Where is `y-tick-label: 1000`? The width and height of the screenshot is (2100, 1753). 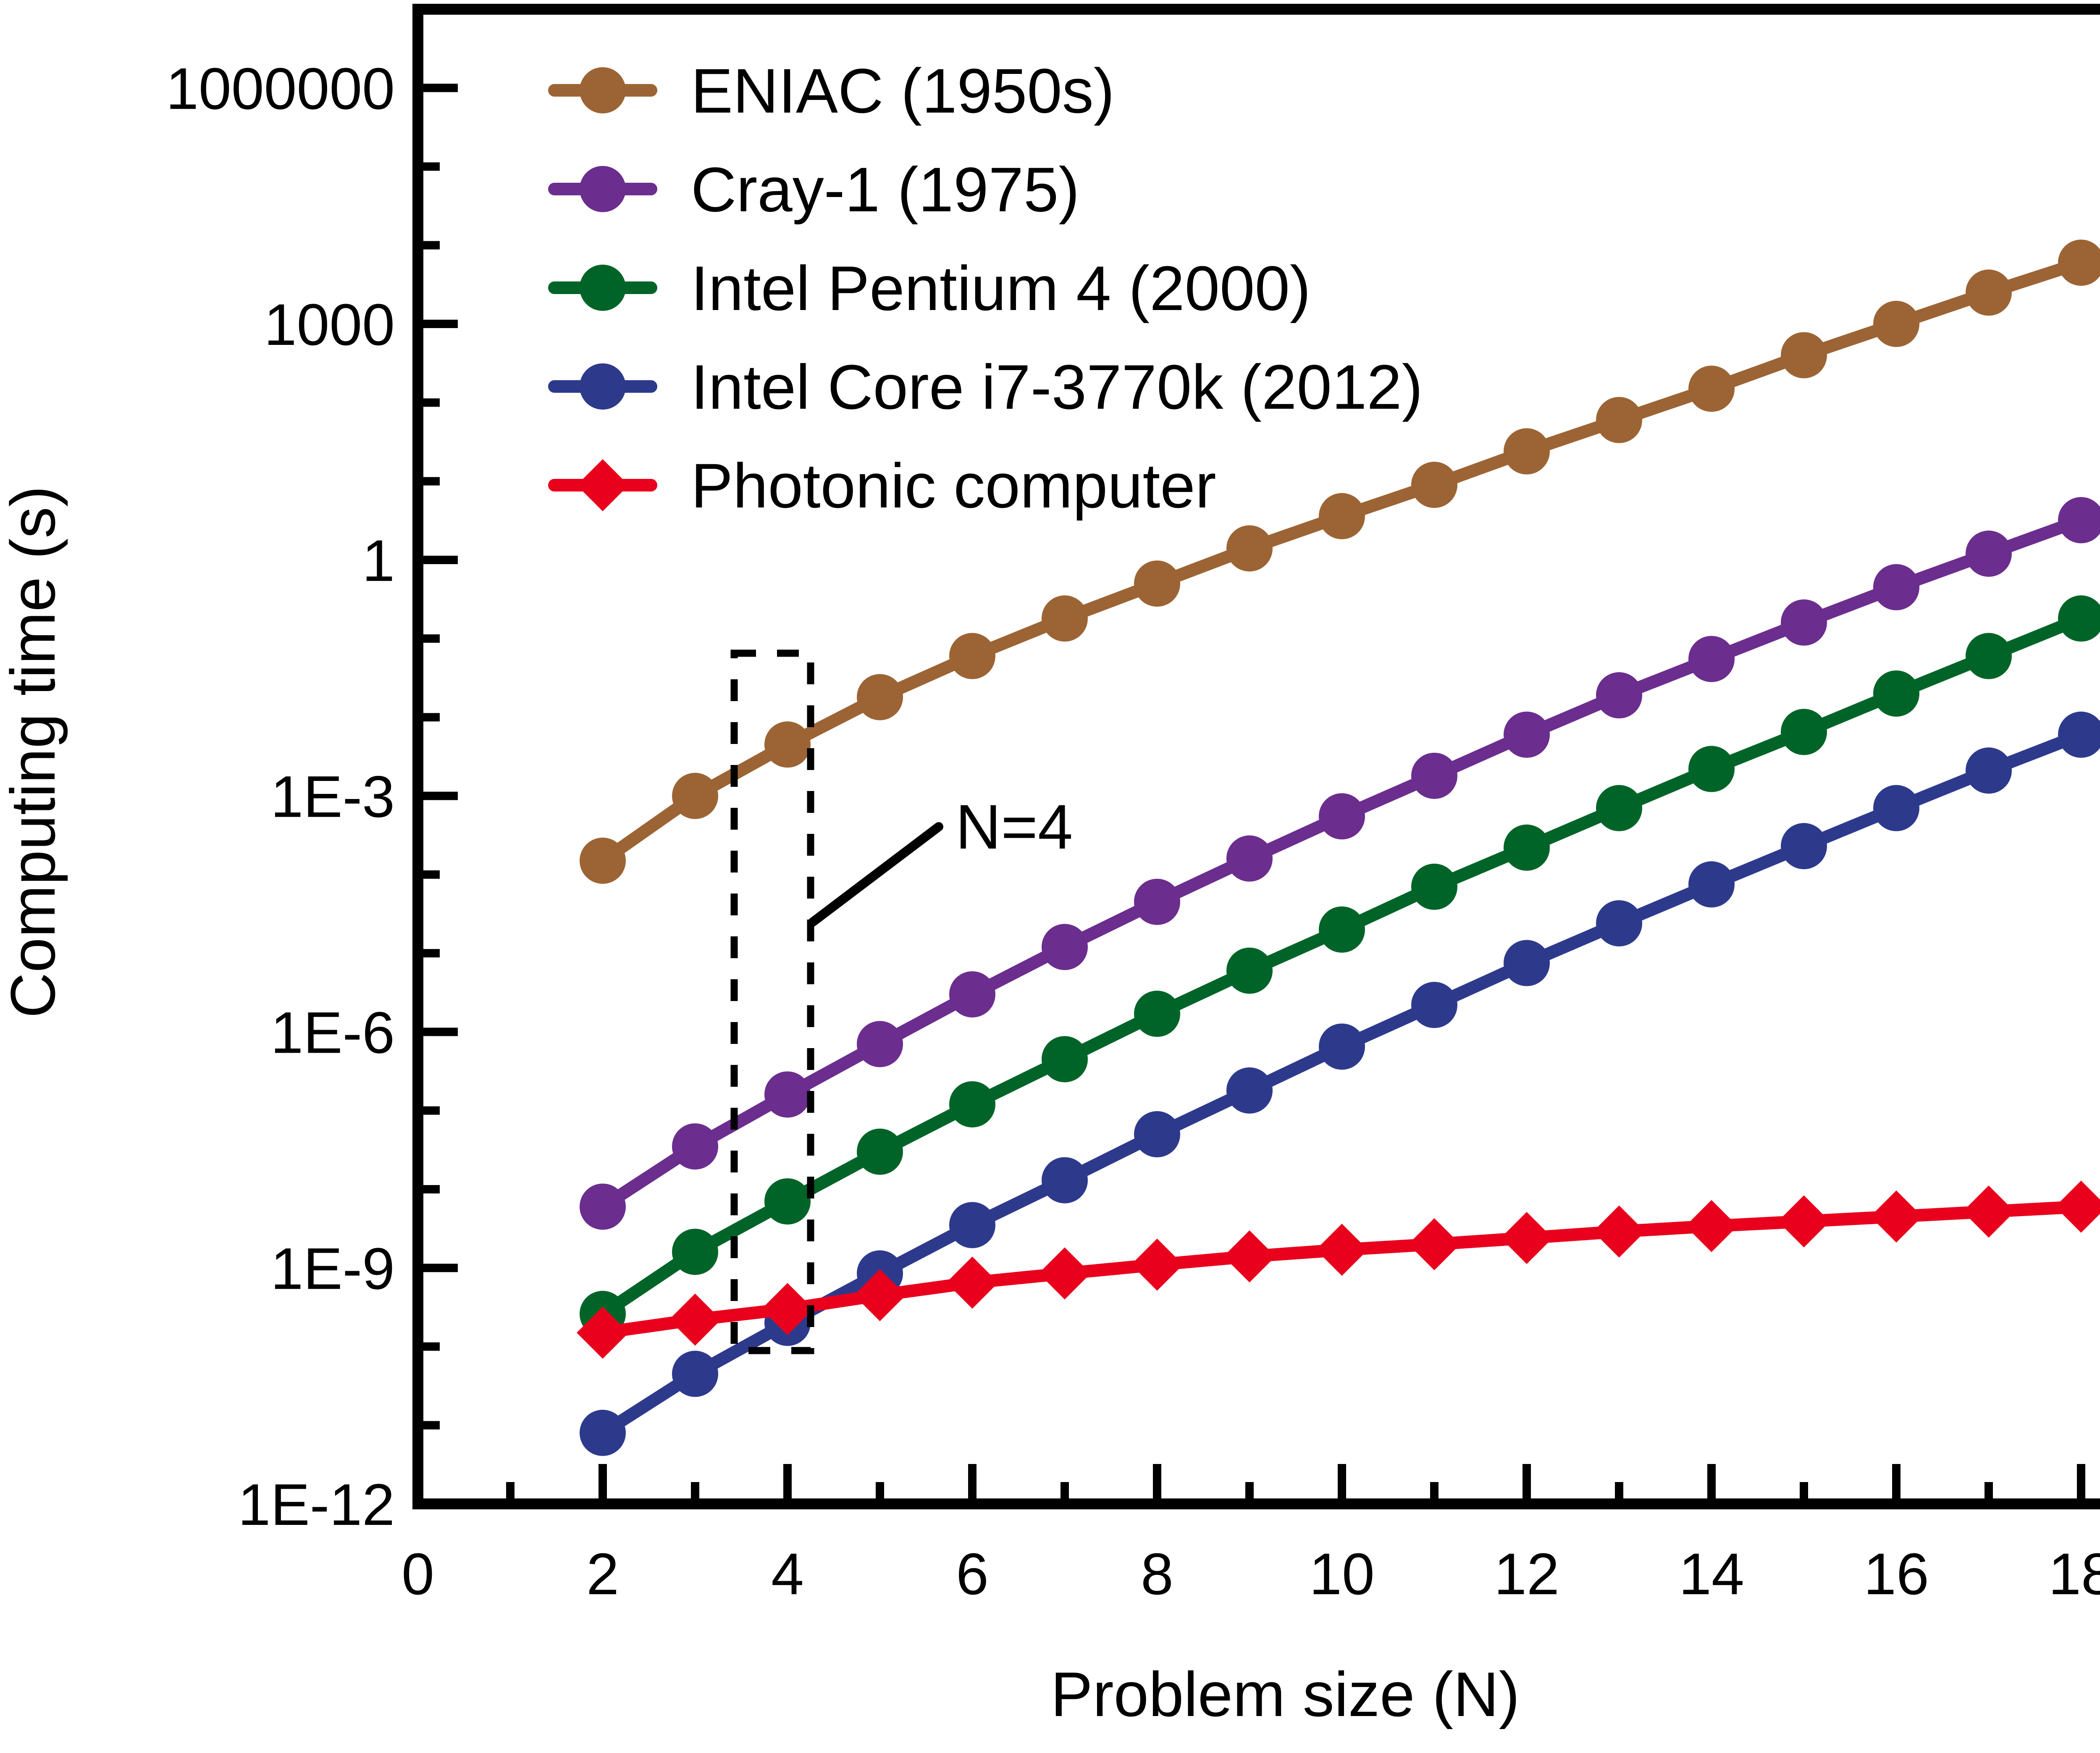 y-tick-label: 1000 is located at coordinates (329, 324).